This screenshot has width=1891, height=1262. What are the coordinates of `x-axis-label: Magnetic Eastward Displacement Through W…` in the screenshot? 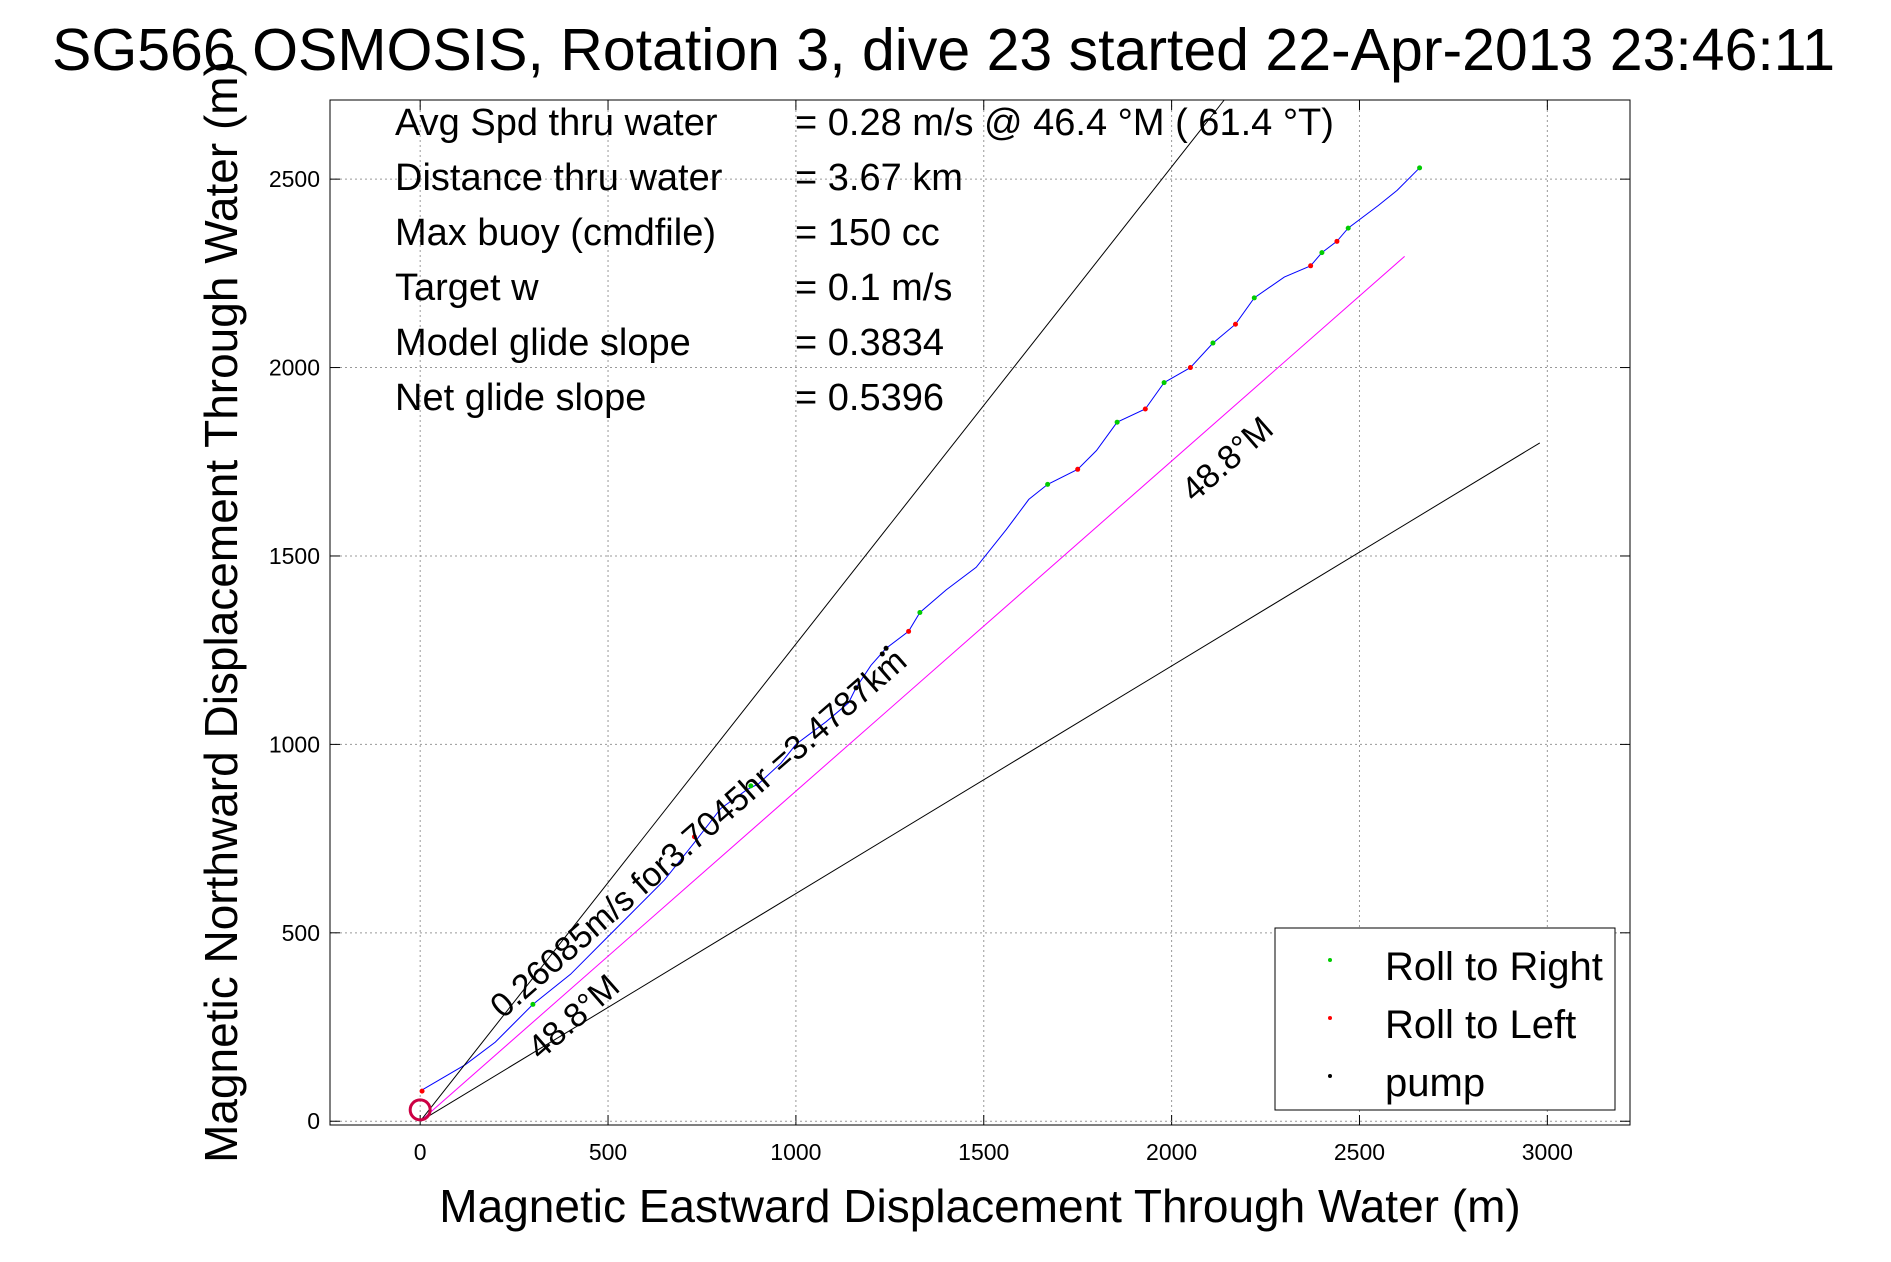 It's located at (979, 1206).